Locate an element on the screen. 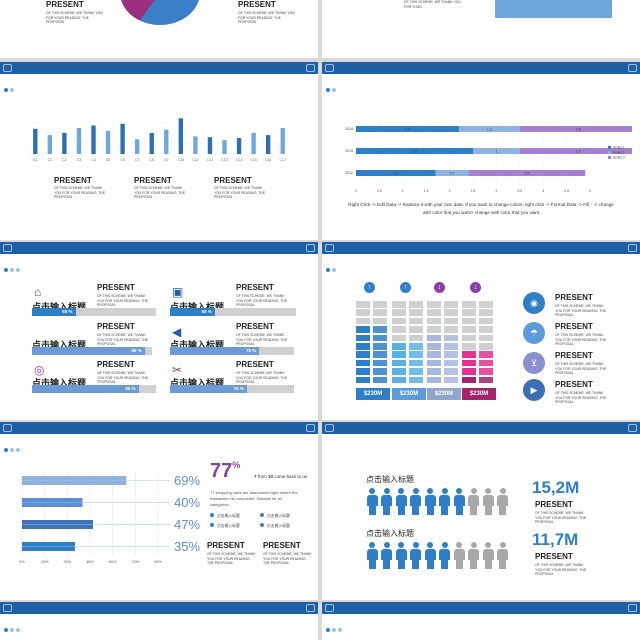 Image resolution: width=640 pixels, height=640 pixels. x-tick-label: 0 is located at coordinates (356, 191).